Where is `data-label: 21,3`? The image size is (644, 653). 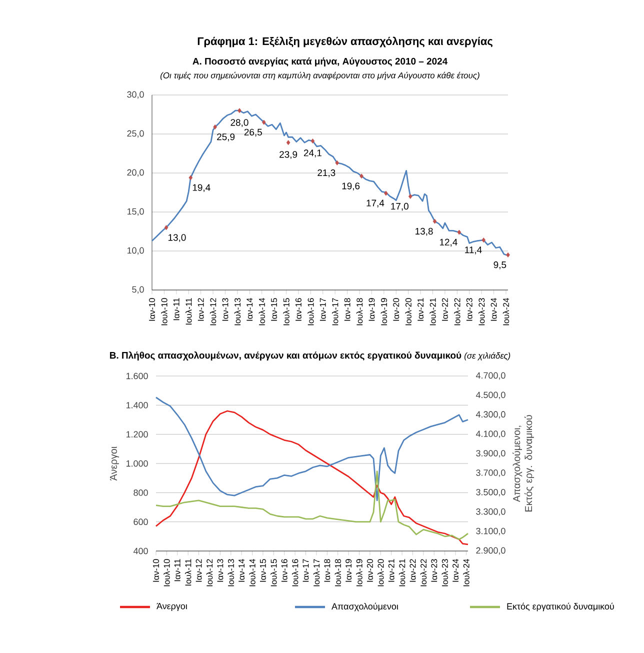 data-label: 21,3 is located at coordinates (327, 173).